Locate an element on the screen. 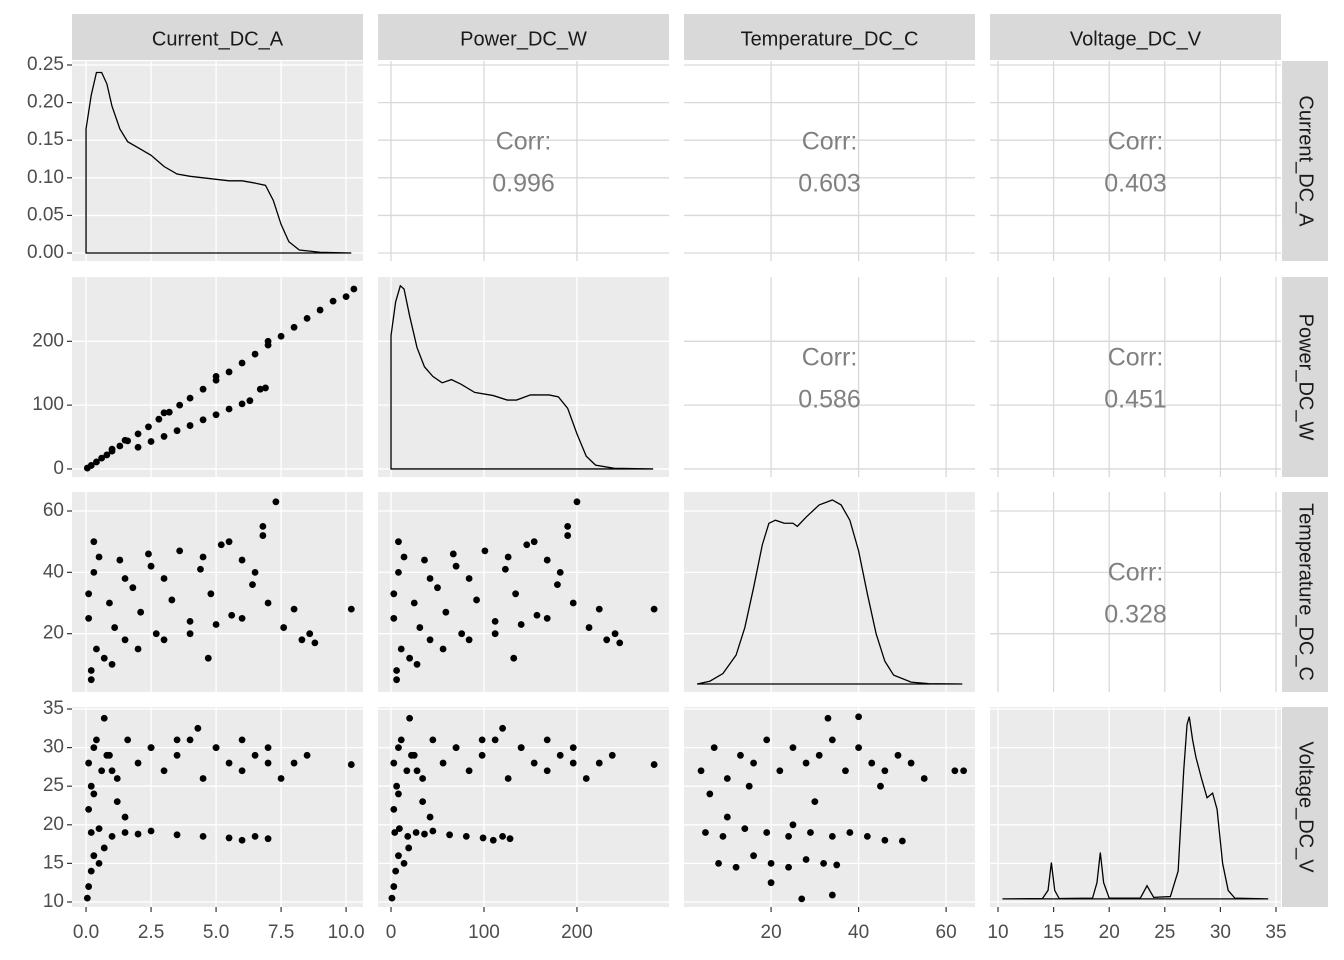  corr-value: 0.328 is located at coordinates (1135, 615).